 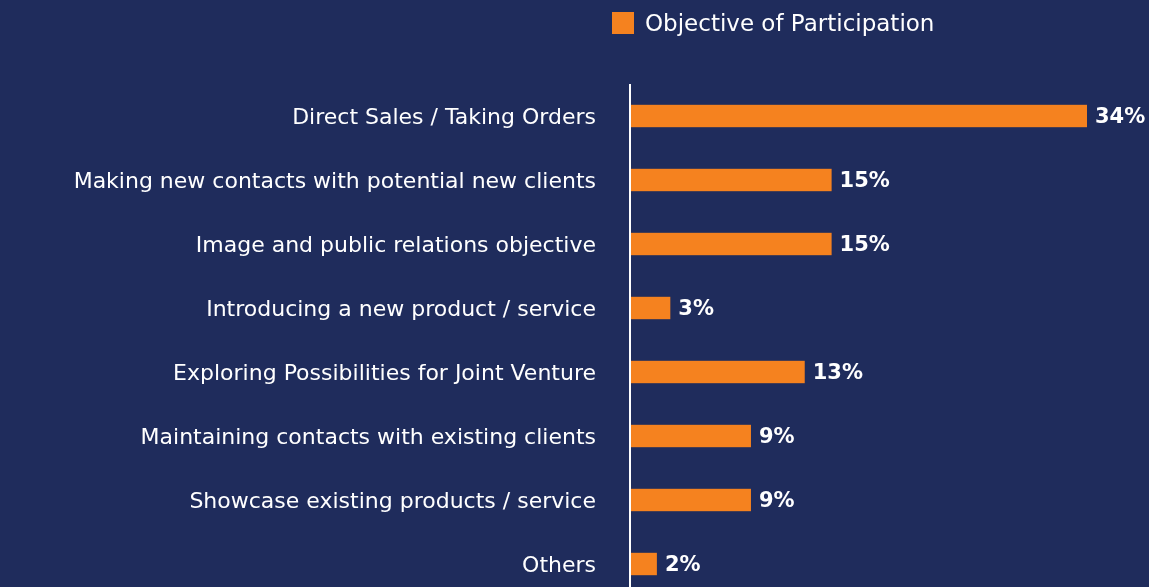 I want to click on y-tick-label: Others, so click(x=559, y=564).